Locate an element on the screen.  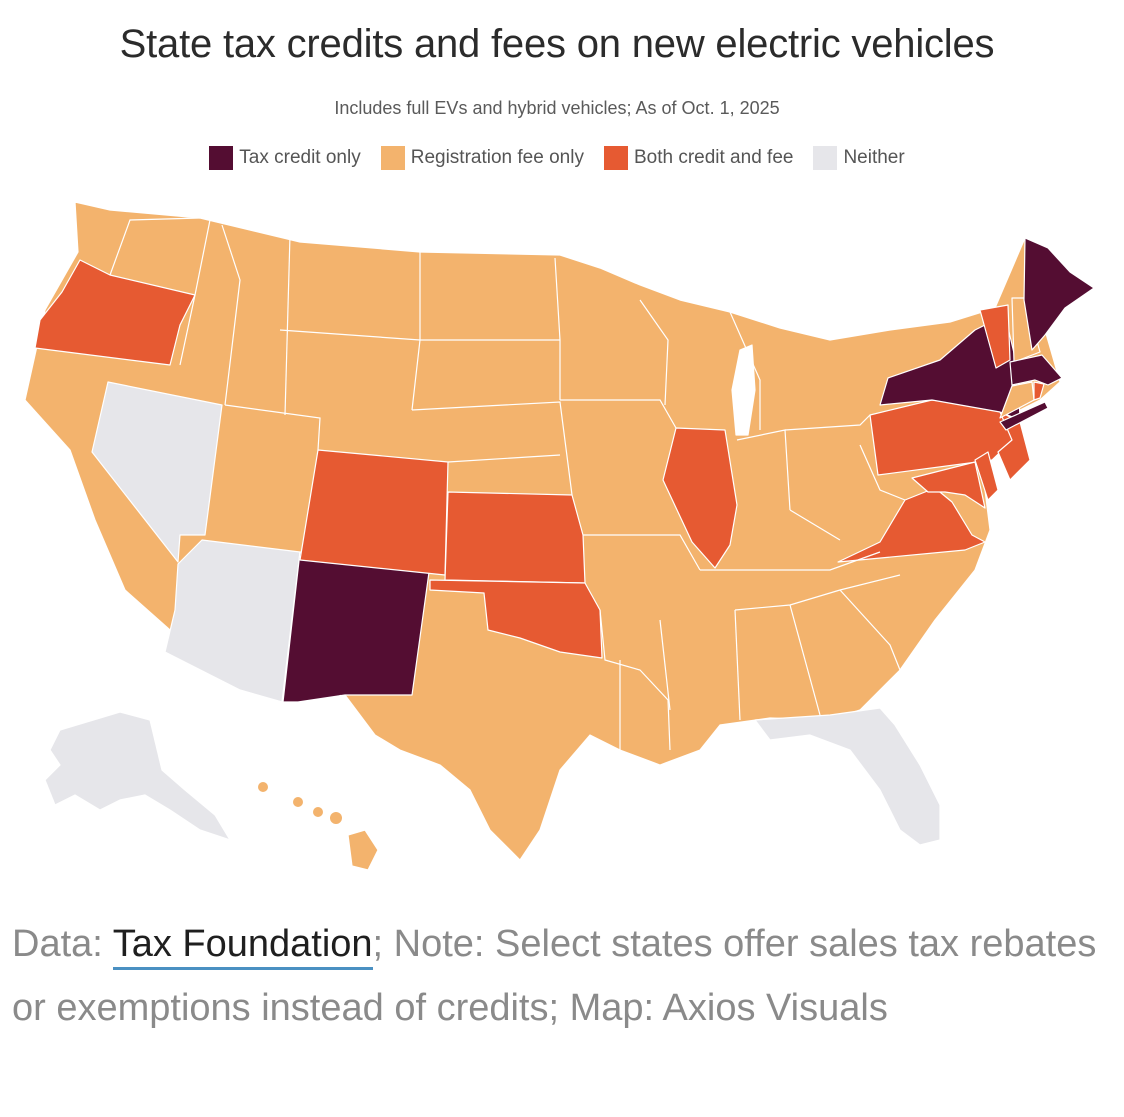
state-oklahoma is located at coordinates (516, 619).